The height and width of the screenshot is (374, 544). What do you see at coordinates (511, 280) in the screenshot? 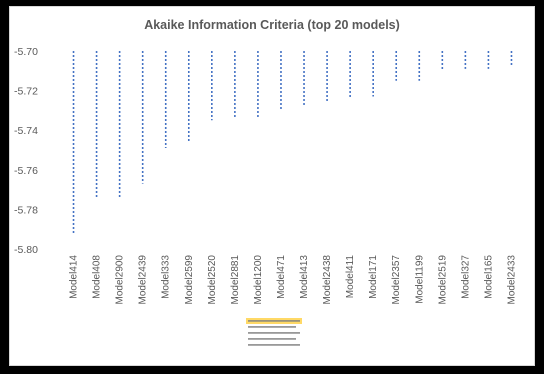
I see `x-tick-label: Model2433` at bounding box center [511, 280].